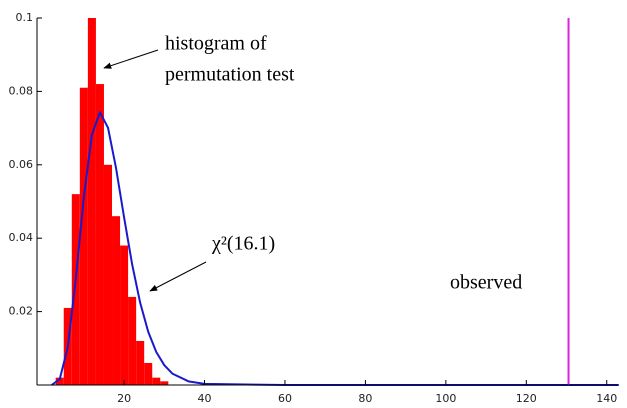  I want to click on y-tick-label: 0.02, so click(21, 311).